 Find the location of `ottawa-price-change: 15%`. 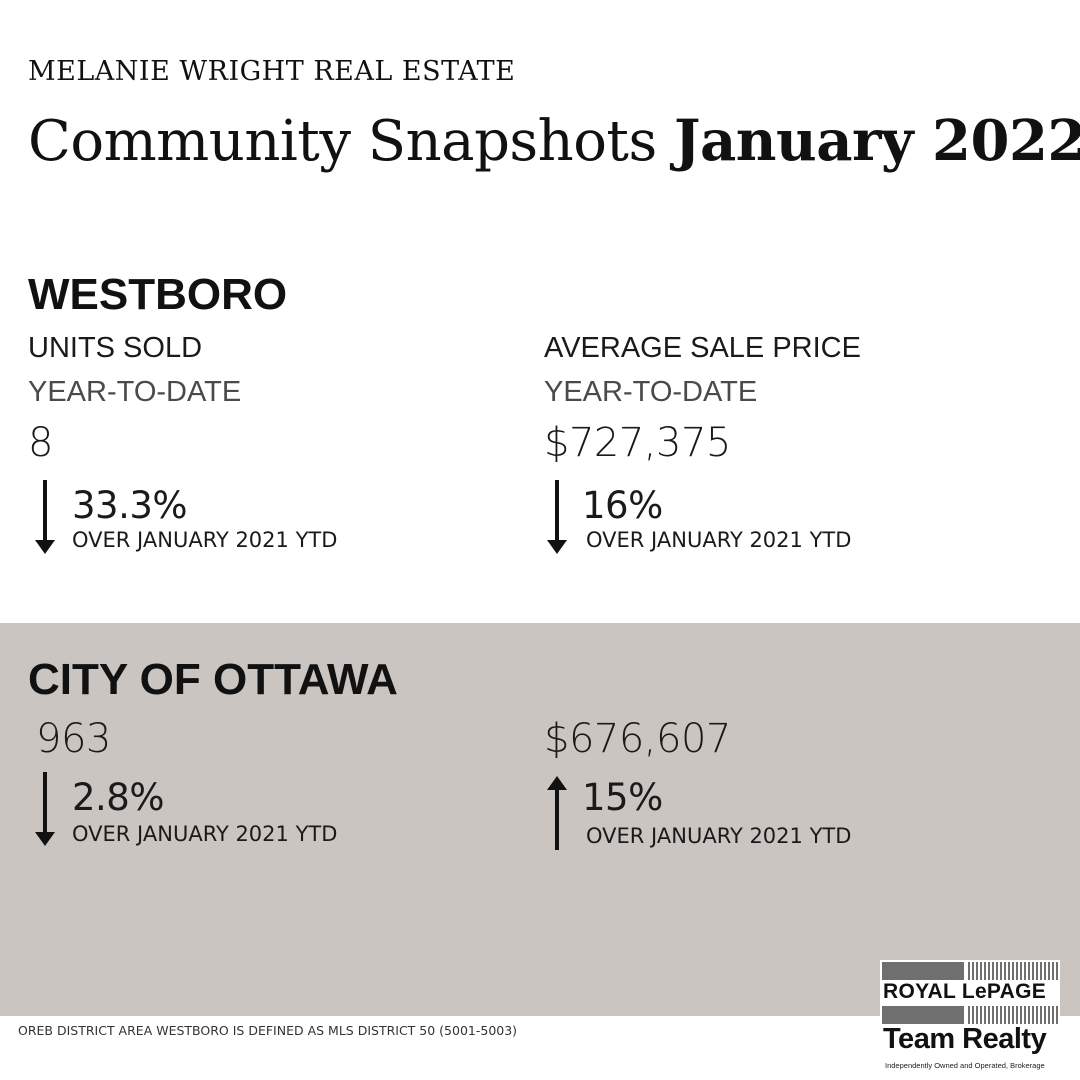

ottawa-price-change: 15% is located at coordinates (622, 797).